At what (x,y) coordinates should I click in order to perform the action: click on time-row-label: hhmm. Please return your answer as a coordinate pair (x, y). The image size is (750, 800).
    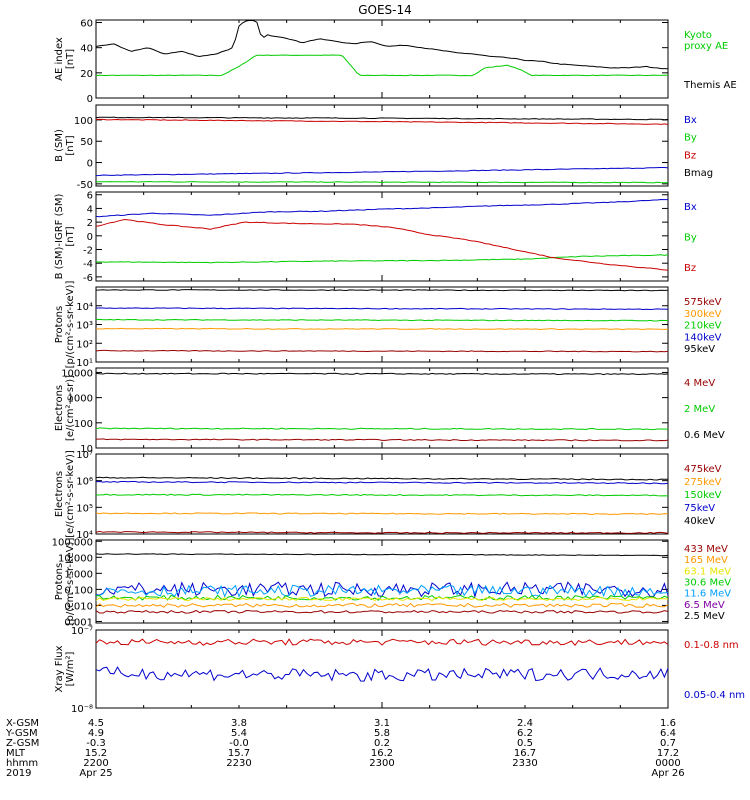
    Looking at the image, I should click on (22, 763).